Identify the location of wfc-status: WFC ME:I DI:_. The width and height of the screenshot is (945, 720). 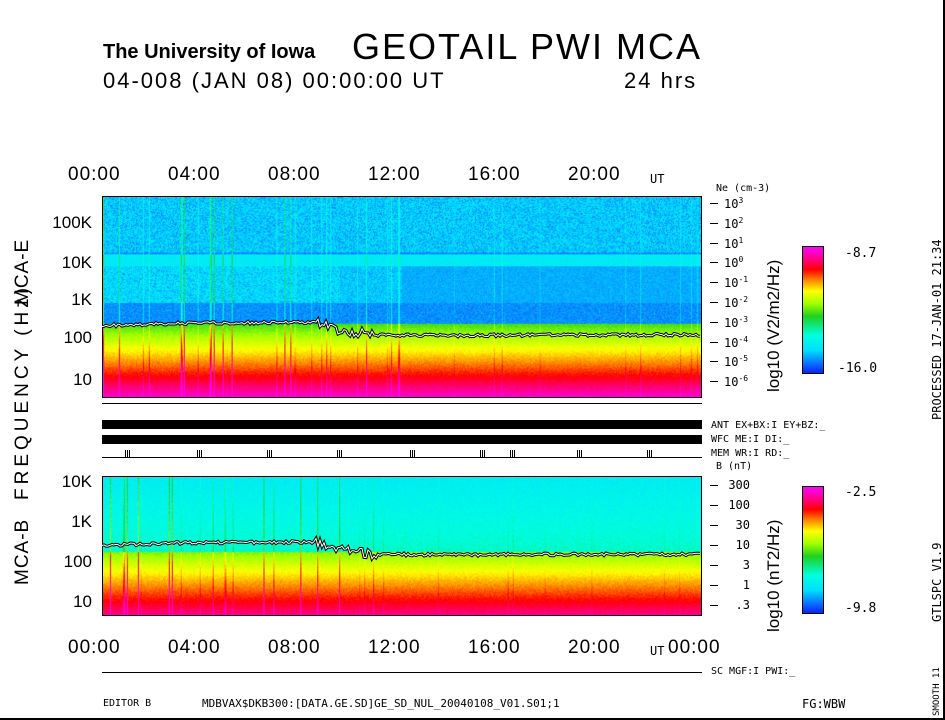
(750, 439).